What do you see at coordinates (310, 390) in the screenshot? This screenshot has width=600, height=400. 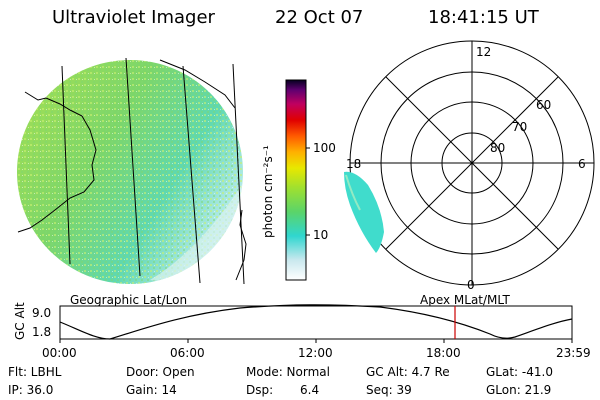 I see `status-dsp-value: 6.4` at bounding box center [310, 390].